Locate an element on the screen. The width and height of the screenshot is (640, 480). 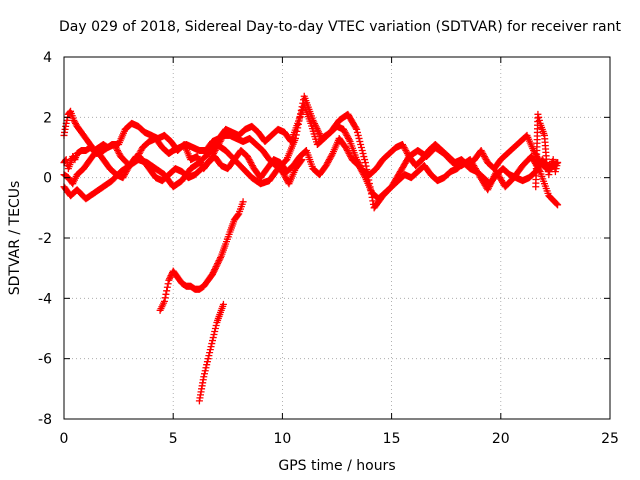
x-tick-label: 25 is located at coordinates (610, 439).